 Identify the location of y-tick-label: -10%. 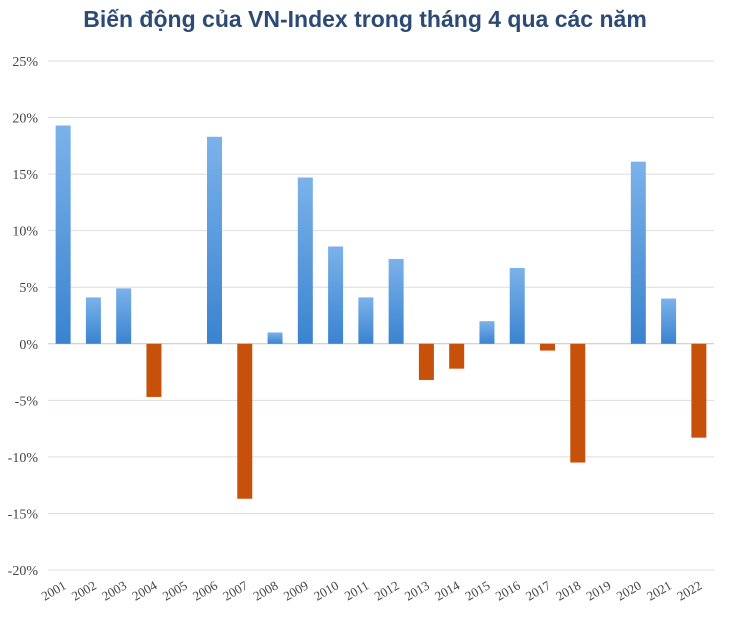
(23, 458).